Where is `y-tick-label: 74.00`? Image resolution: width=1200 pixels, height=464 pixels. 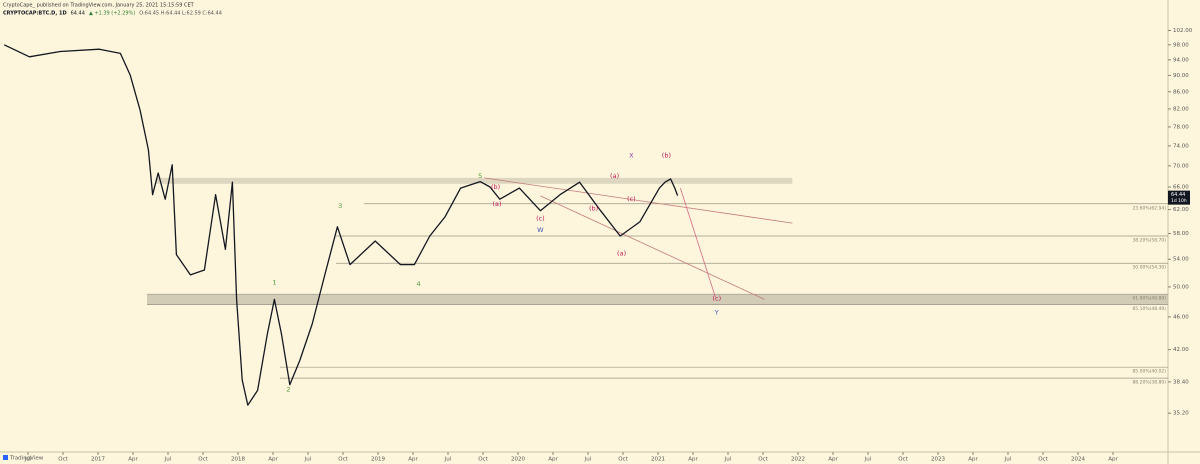
y-tick-label: 74.00 is located at coordinates (1181, 146).